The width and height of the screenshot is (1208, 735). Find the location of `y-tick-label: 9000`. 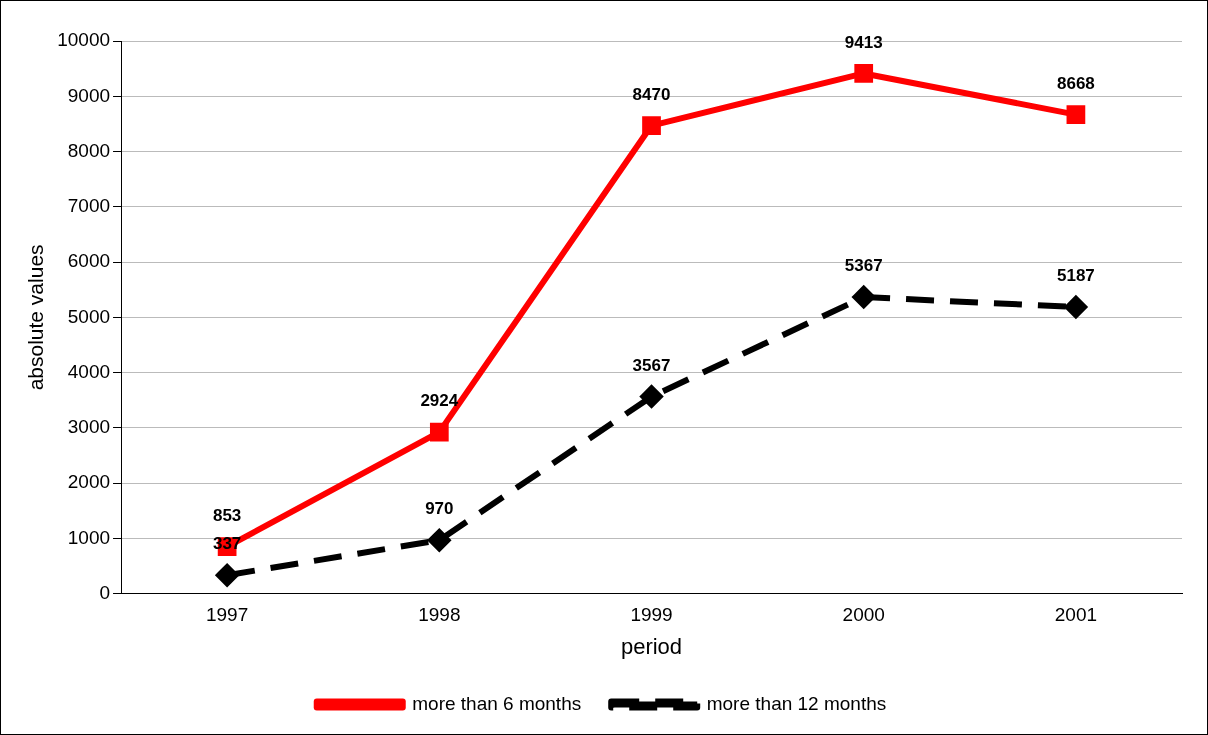

y-tick-label: 9000 is located at coordinates (89, 95).